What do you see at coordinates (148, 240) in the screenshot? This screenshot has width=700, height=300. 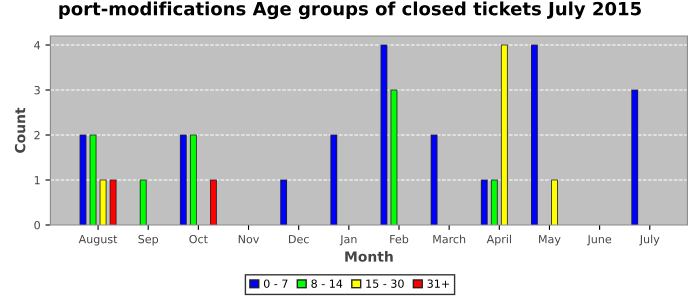 I see `x-tick-label: Sep` at bounding box center [148, 240].